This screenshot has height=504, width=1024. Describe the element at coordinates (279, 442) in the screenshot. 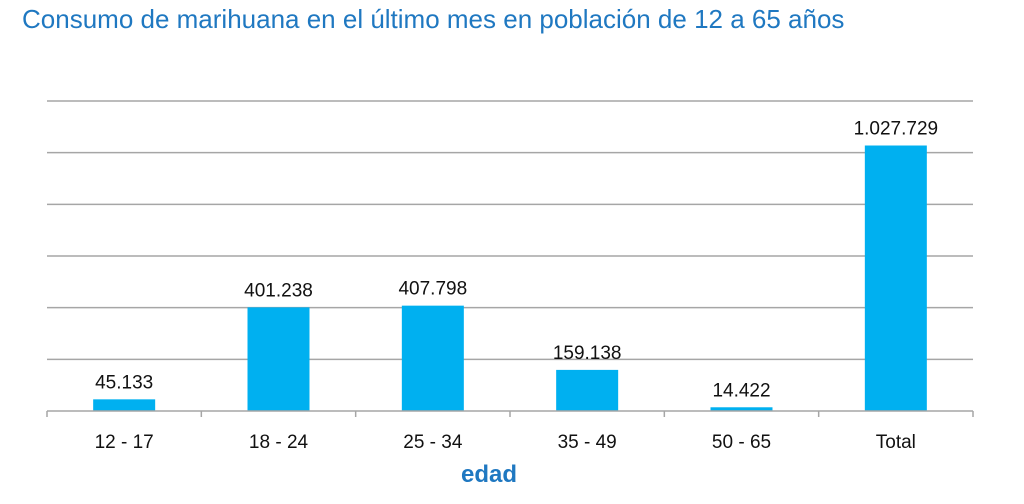

I see `x-tick-label-2: 18 - 24` at that location.